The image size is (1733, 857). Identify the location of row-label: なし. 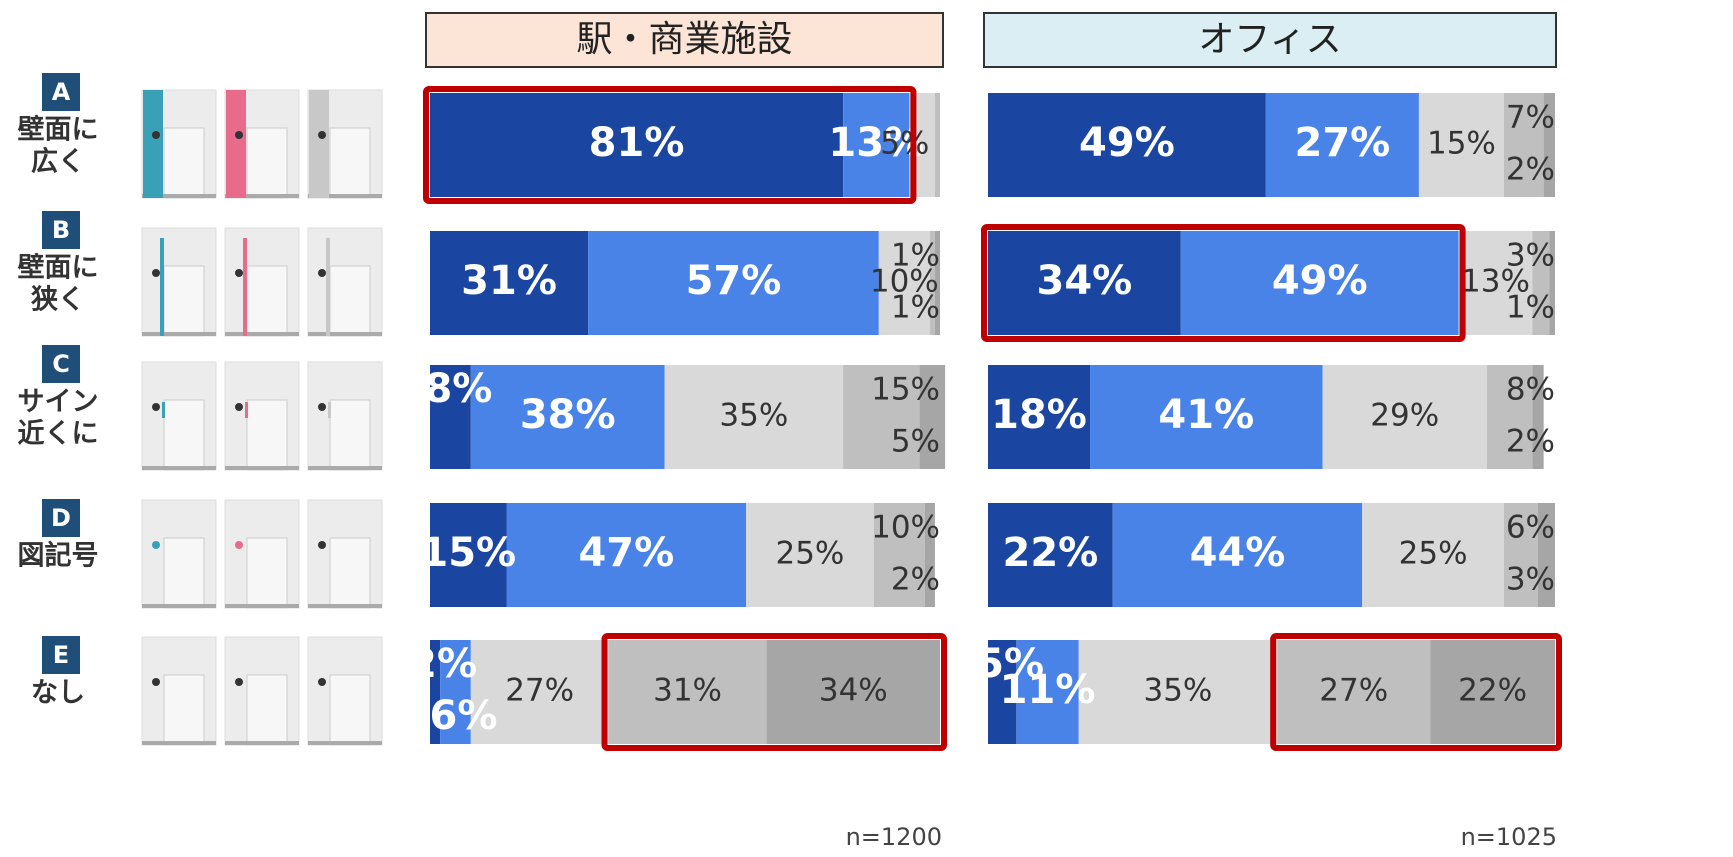
(58, 693).